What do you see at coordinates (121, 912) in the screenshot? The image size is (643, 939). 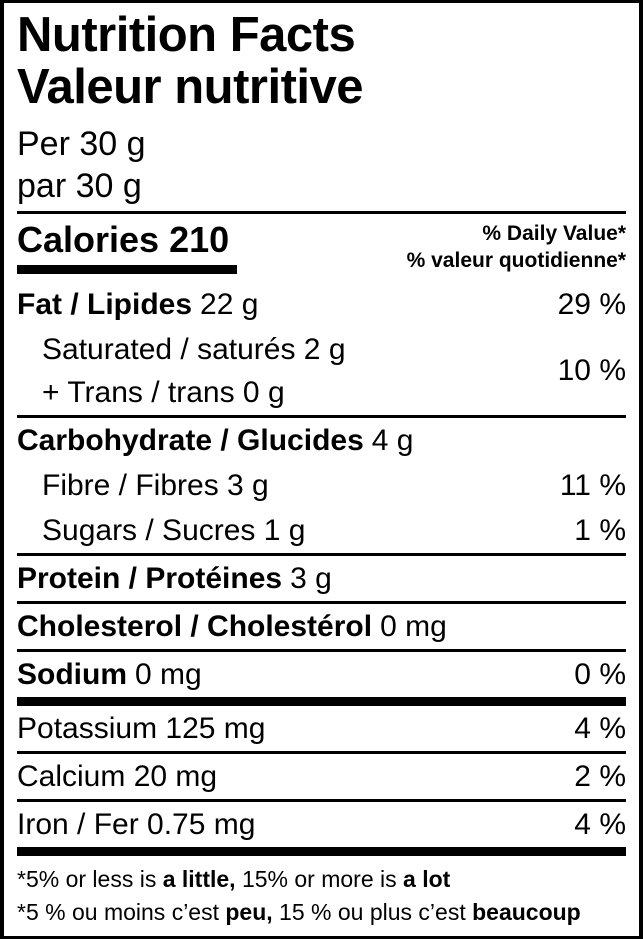 I see `footnote-fr-text: *5 % ou moins c’est` at bounding box center [121, 912].